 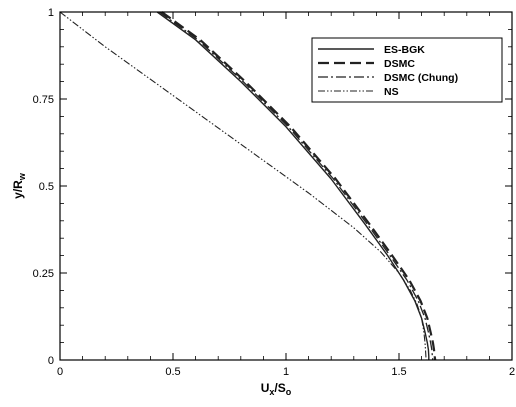 I want to click on y-tick-label: 1, so click(x=51, y=13).